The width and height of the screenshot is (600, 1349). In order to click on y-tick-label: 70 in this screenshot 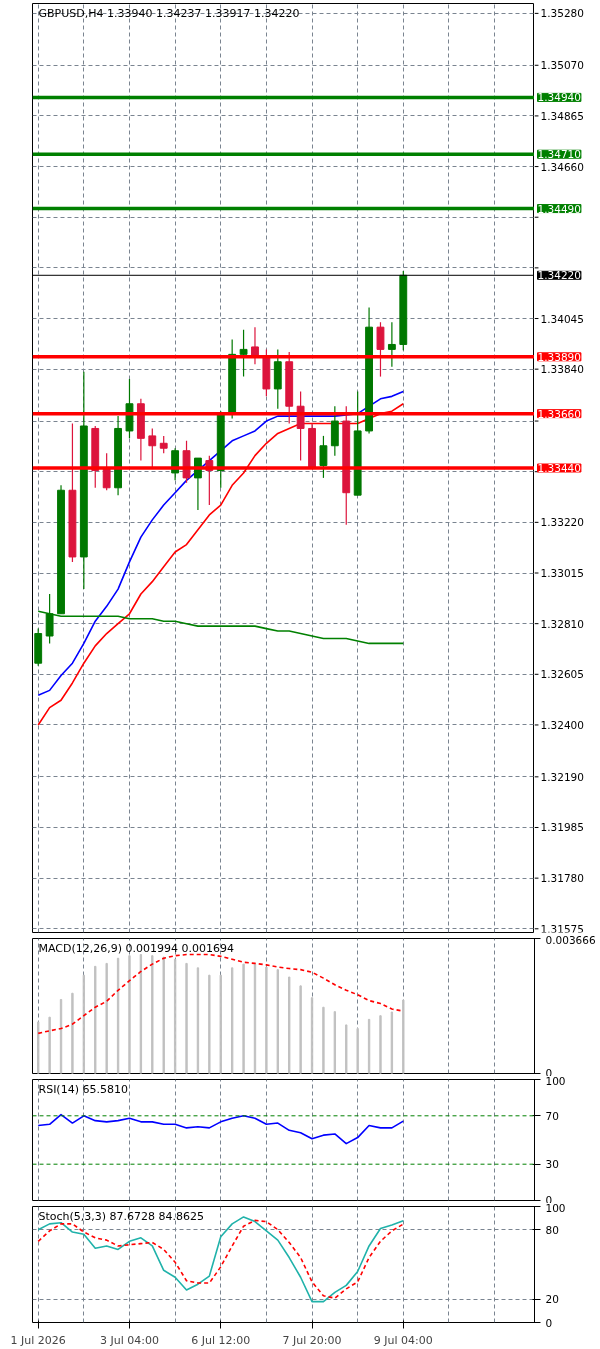, I will do `click(552, 1115)`.